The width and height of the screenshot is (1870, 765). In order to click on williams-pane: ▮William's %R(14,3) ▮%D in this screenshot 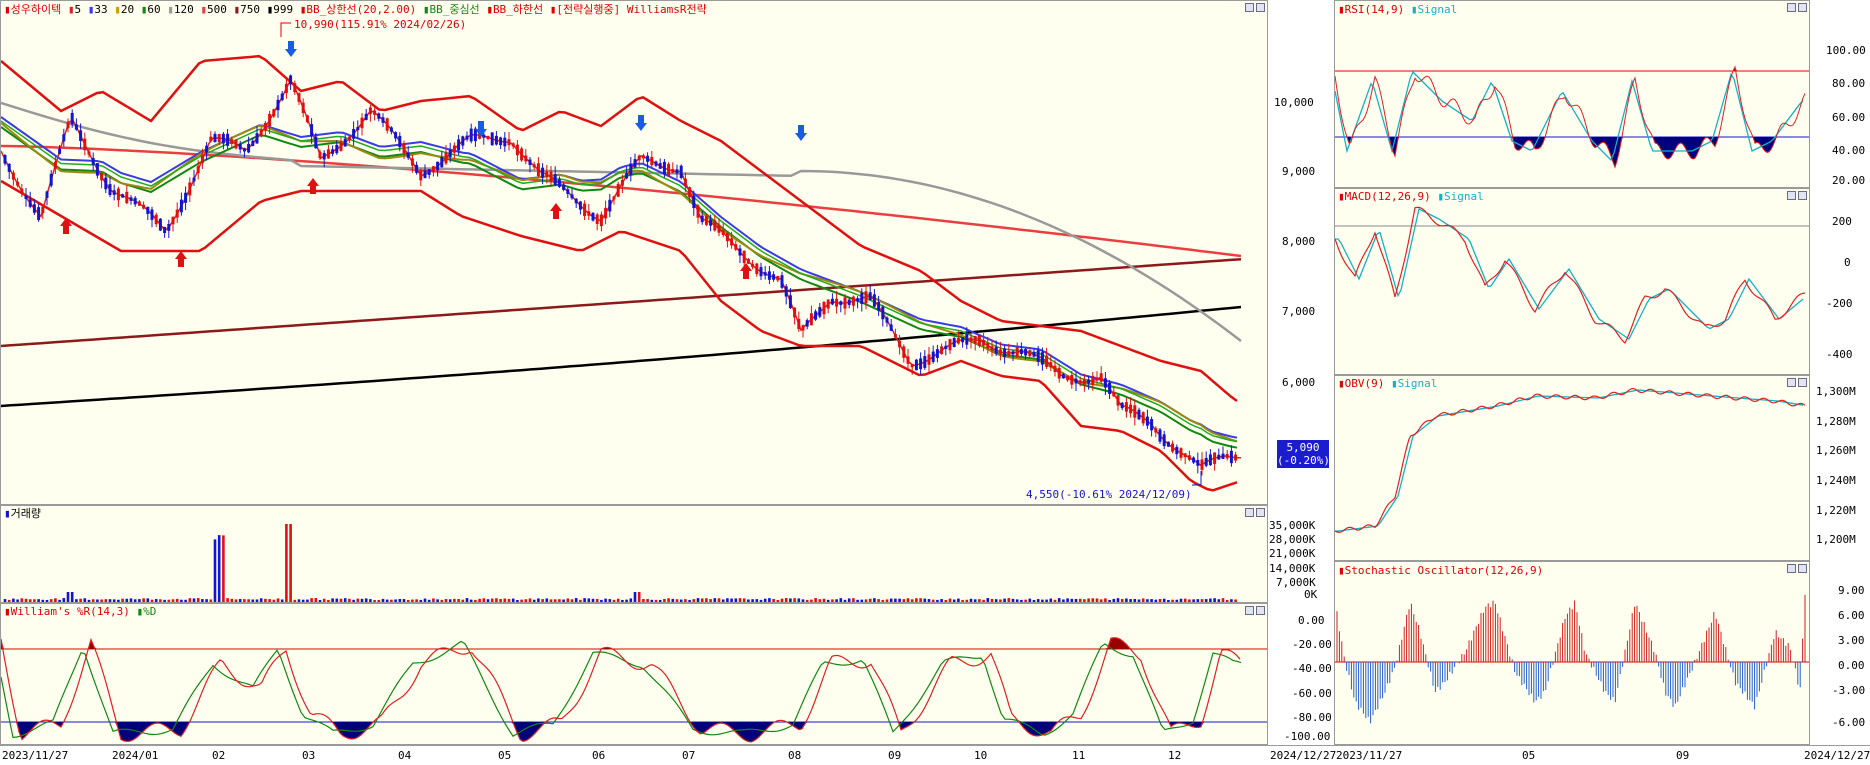, I will do `click(634, 674)`.